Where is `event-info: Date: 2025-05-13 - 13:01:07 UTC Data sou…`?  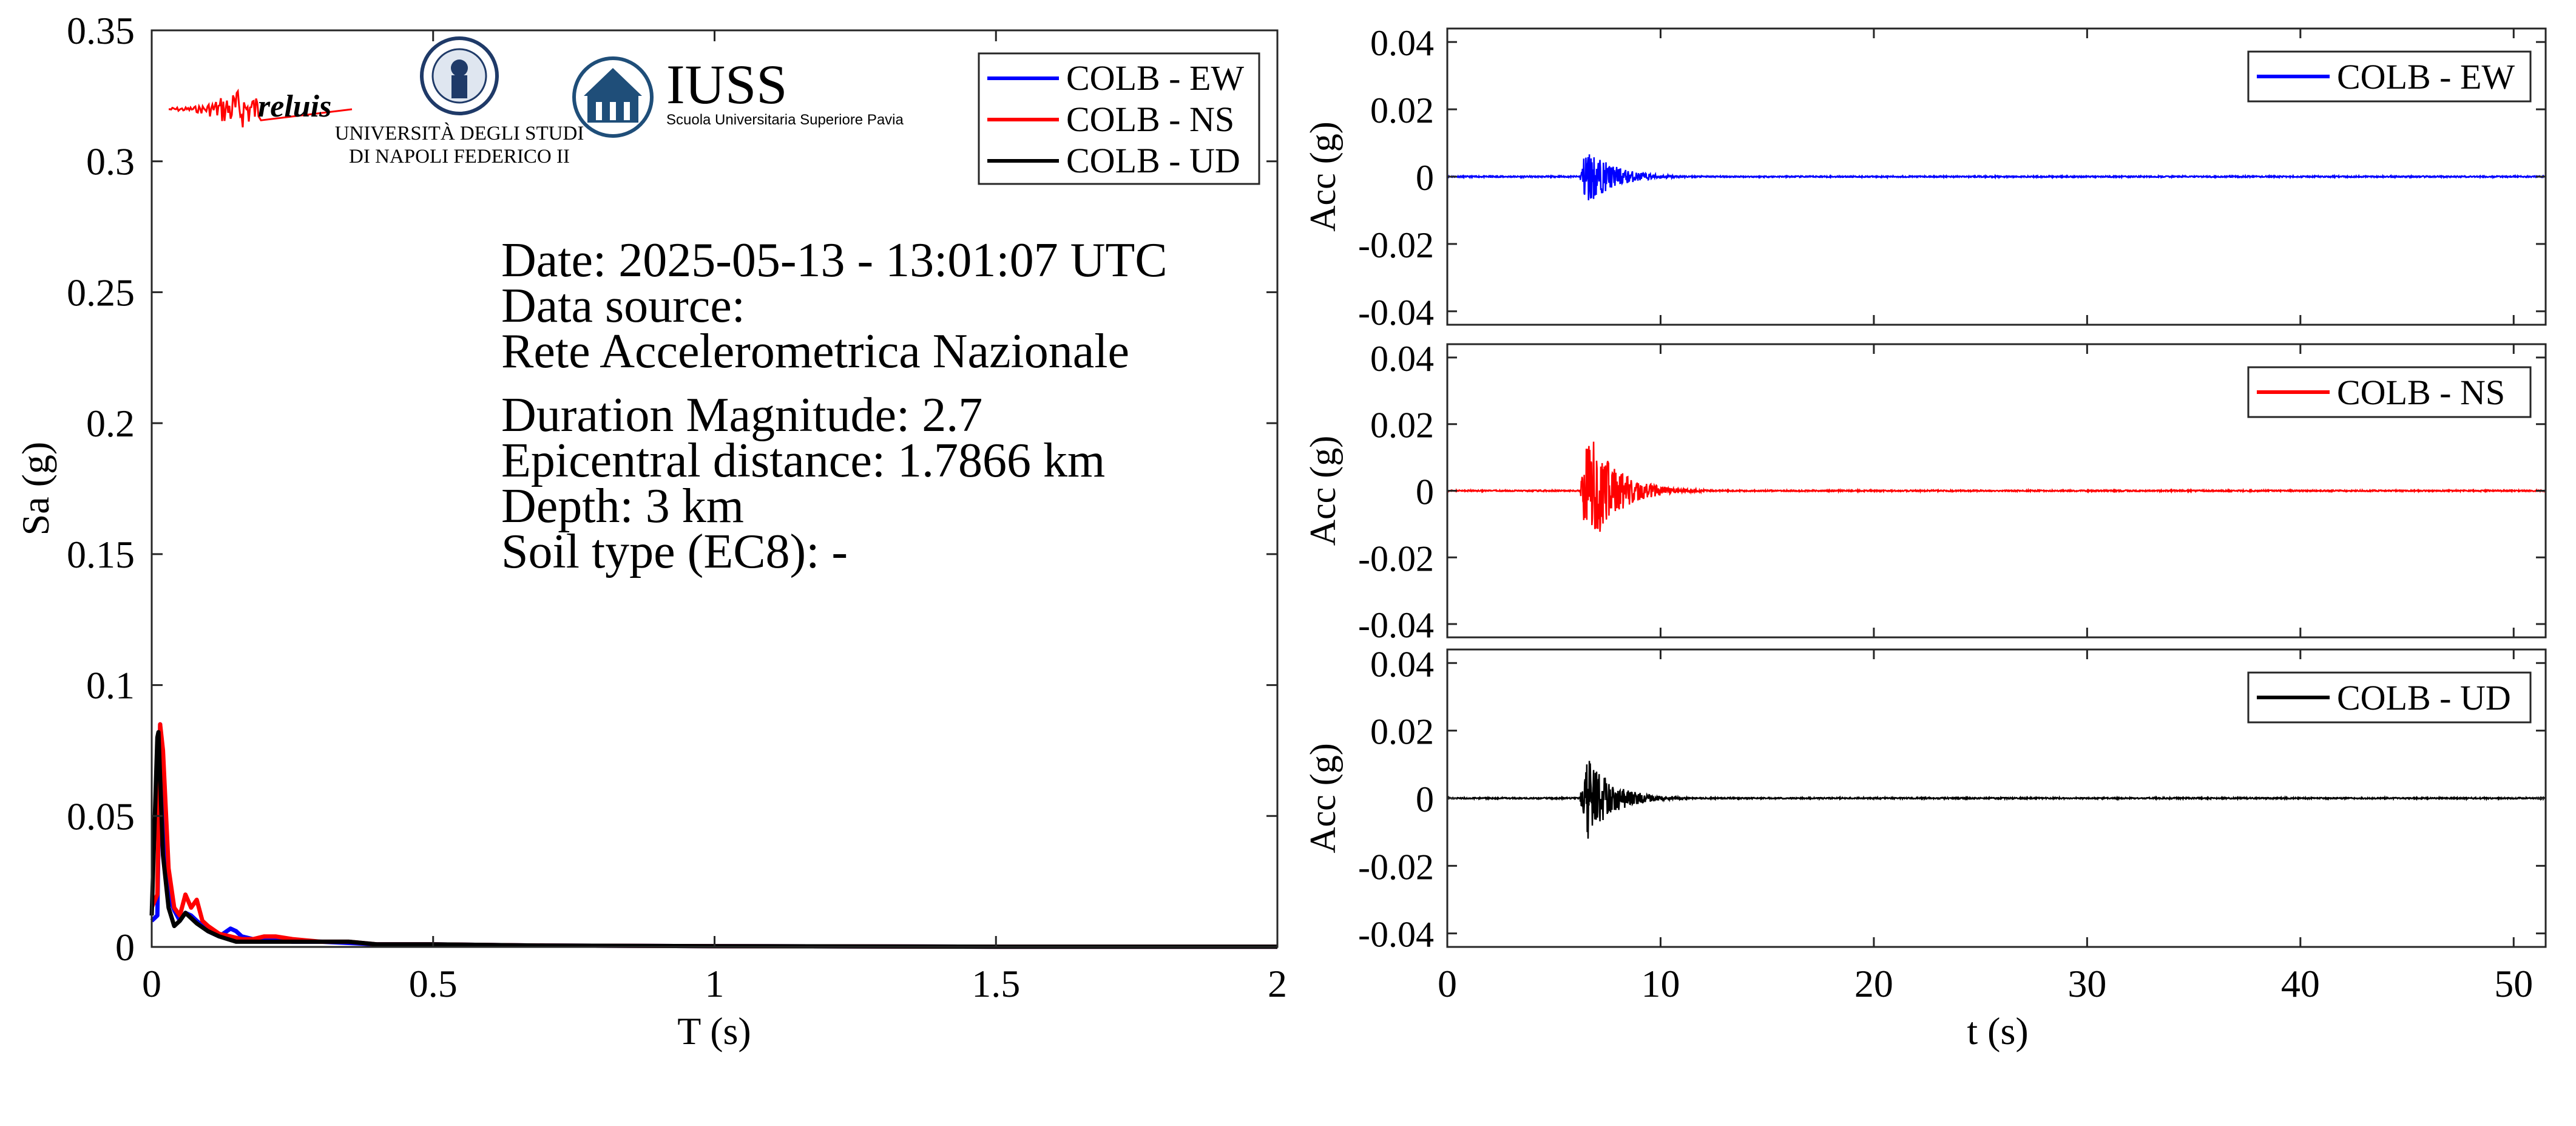 event-info: Date: 2025-05-13 - 13:01:07 UTC Data sou… is located at coordinates (834, 406).